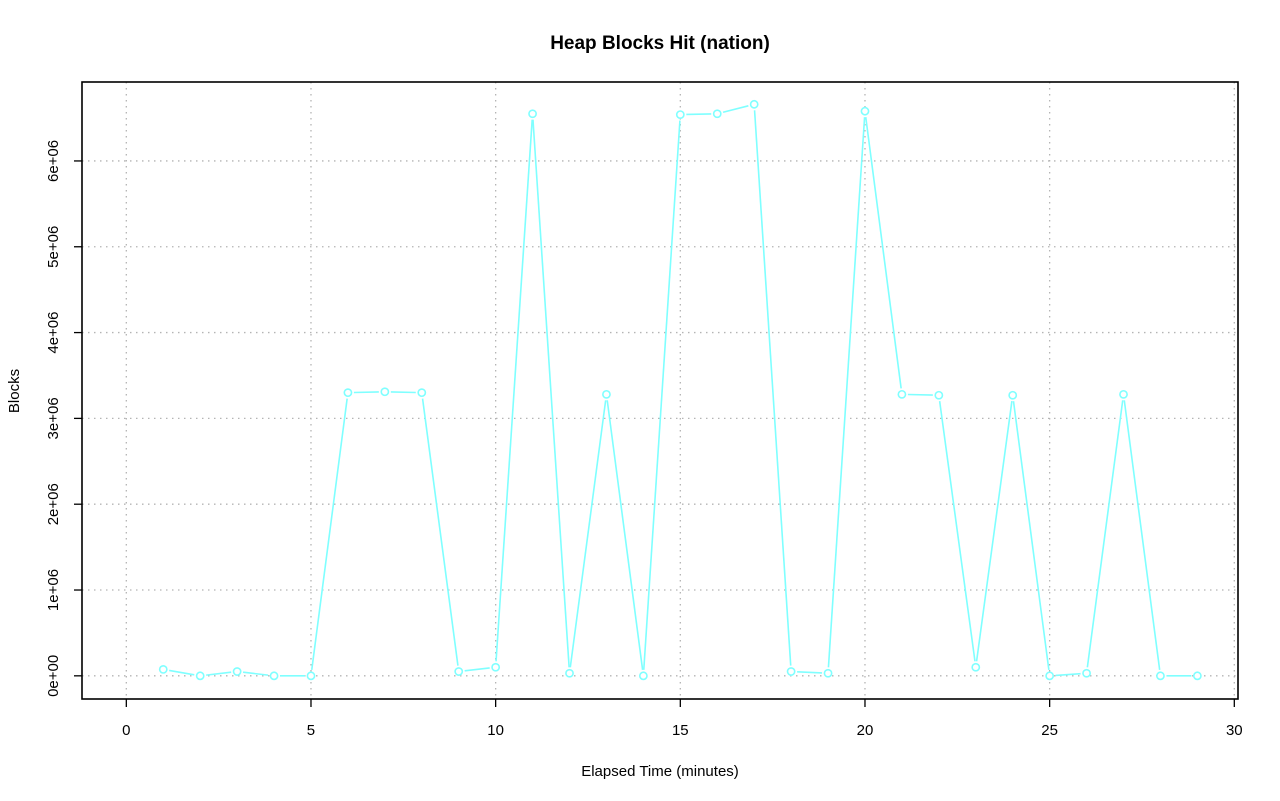  Describe the element at coordinates (53, 590) in the screenshot. I see `y-tick-label: 1e+06` at that location.